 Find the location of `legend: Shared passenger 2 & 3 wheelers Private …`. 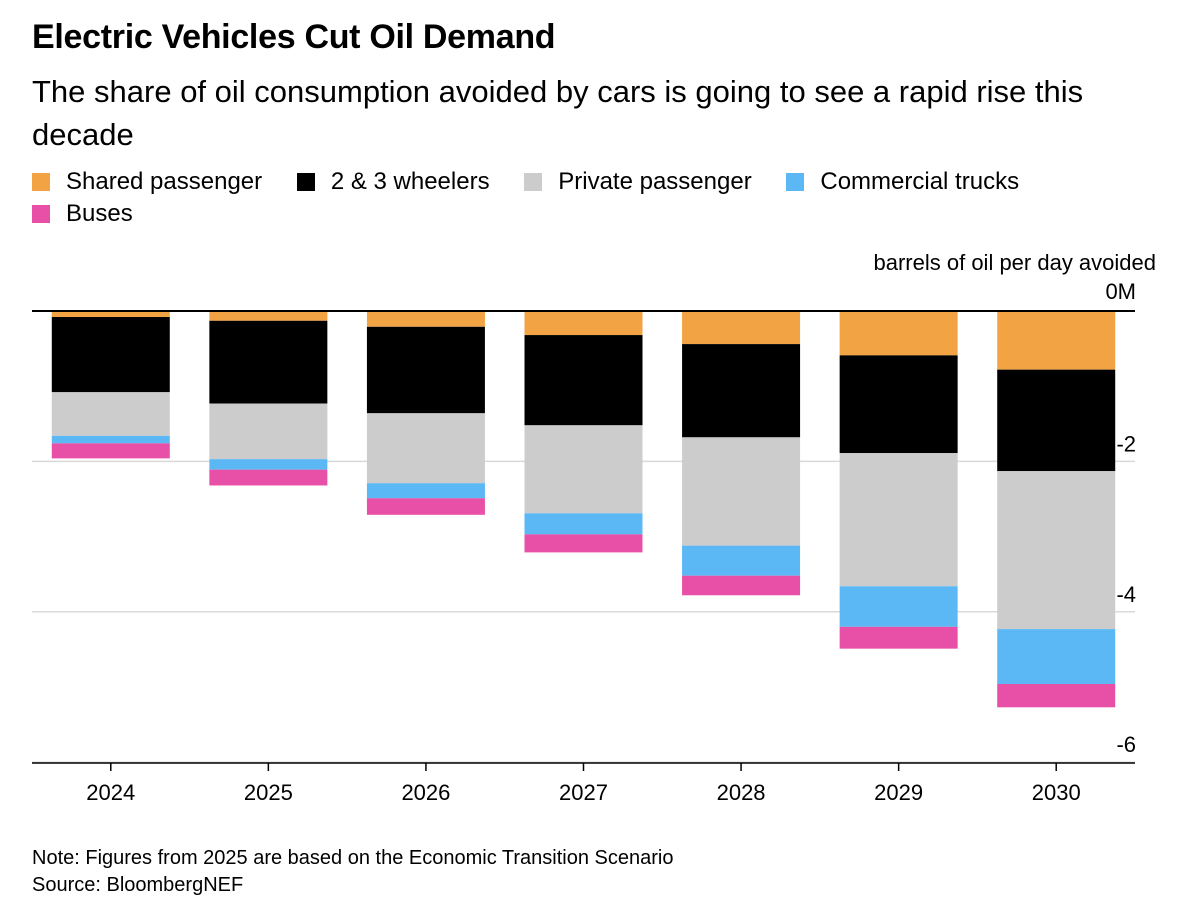

legend: Shared passenger 2 & 3 wheelers Private … is located at coordinates (597, 198).